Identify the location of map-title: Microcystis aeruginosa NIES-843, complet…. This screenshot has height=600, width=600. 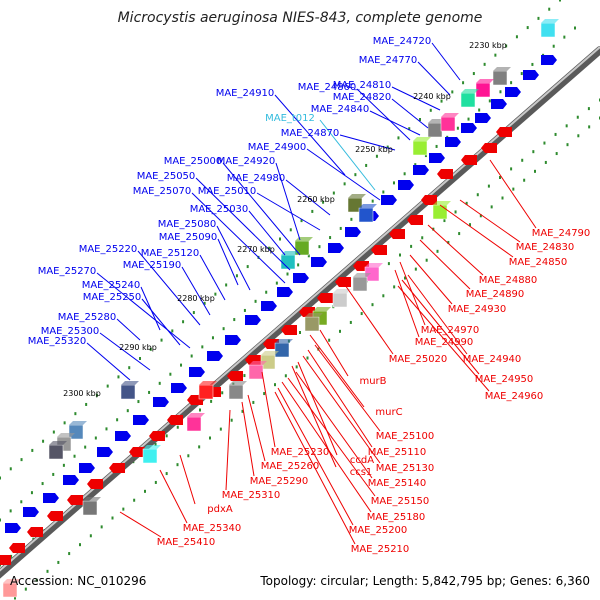
(300, 18).